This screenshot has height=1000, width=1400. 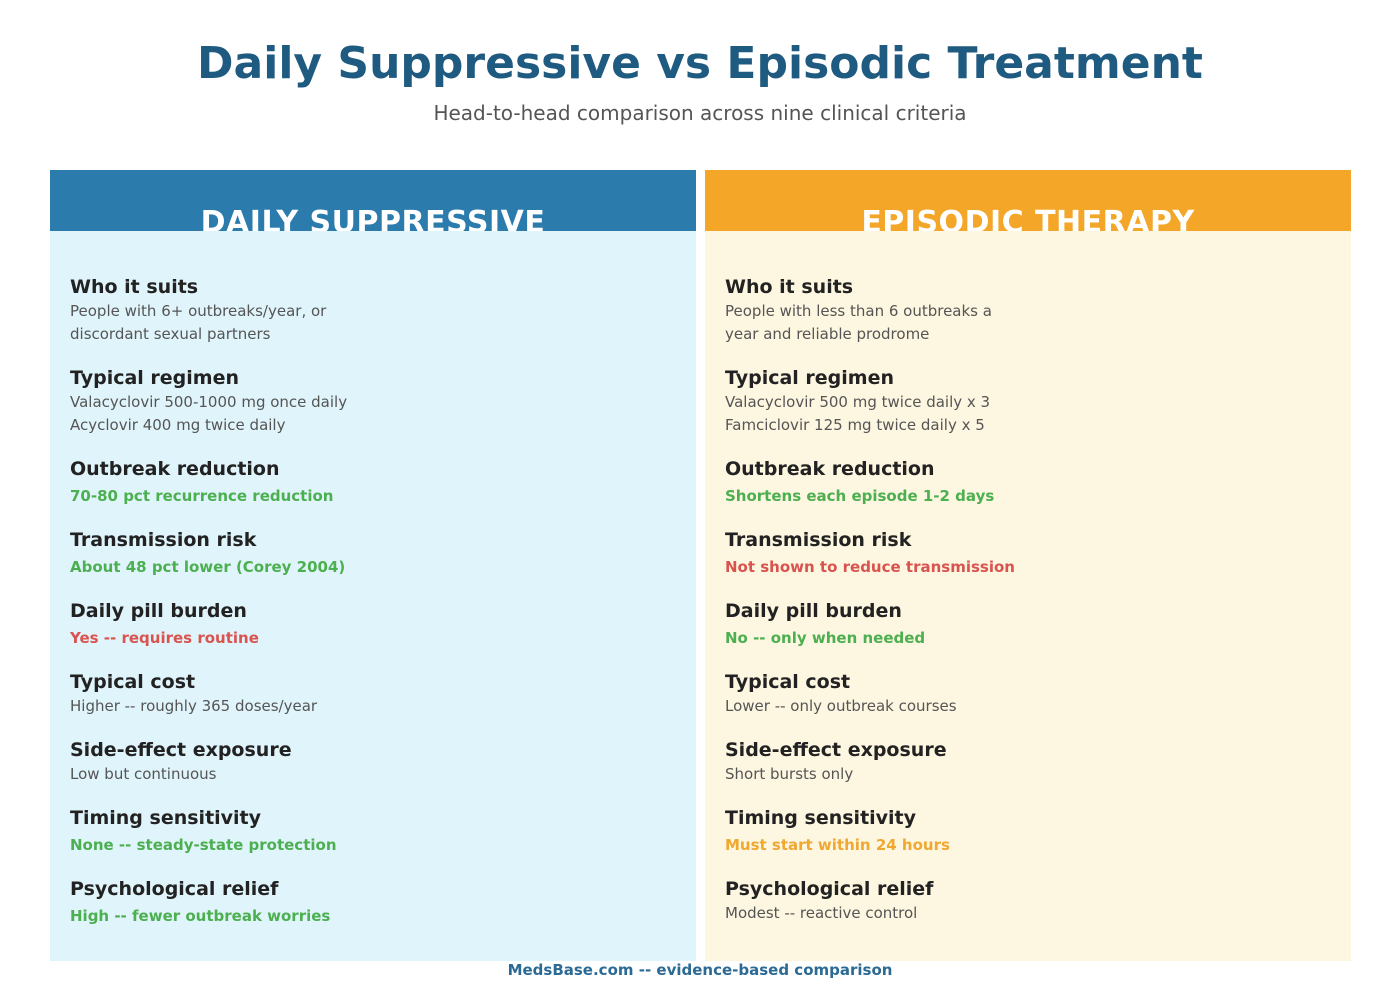 I want to click on criterion-value: discordant sexual partners, so click(x=170, y=334).